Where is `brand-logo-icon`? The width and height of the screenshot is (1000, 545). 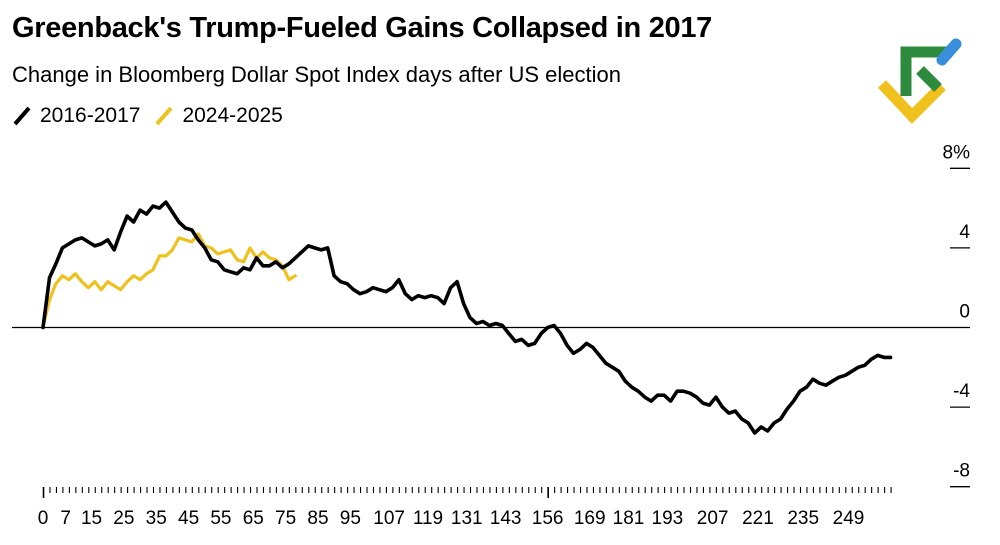 brand-logo-icon is located at coordinates (918, 82).